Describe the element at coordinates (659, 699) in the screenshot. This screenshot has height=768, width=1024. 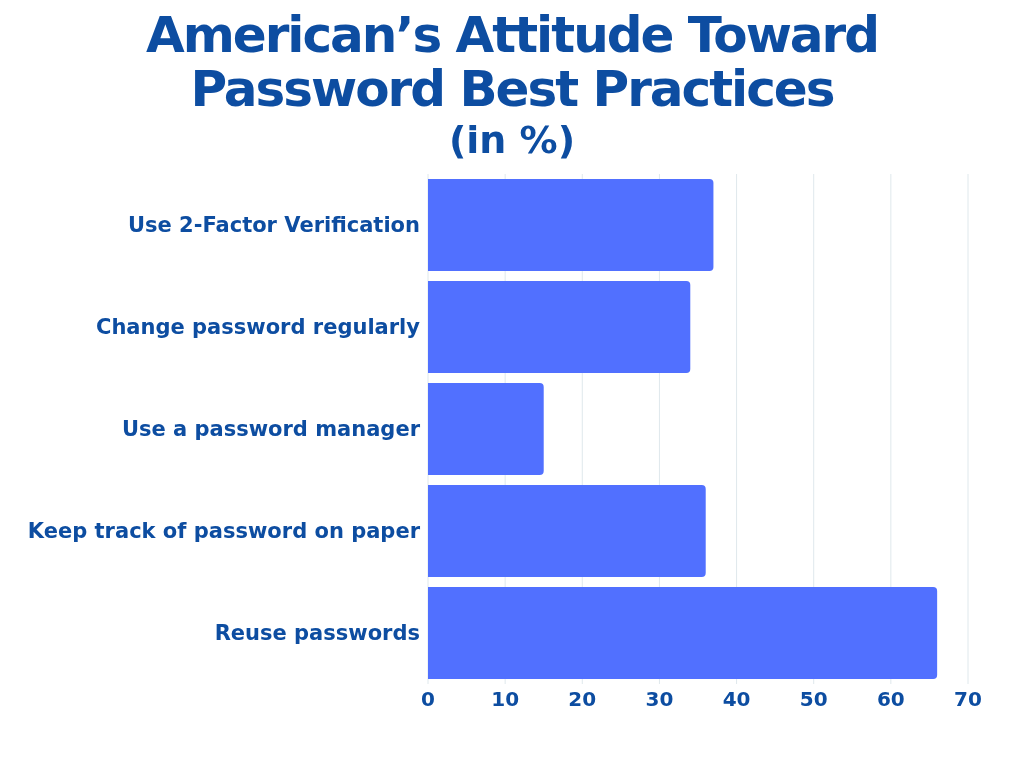
I see `x-tick-label: 30` at that location.